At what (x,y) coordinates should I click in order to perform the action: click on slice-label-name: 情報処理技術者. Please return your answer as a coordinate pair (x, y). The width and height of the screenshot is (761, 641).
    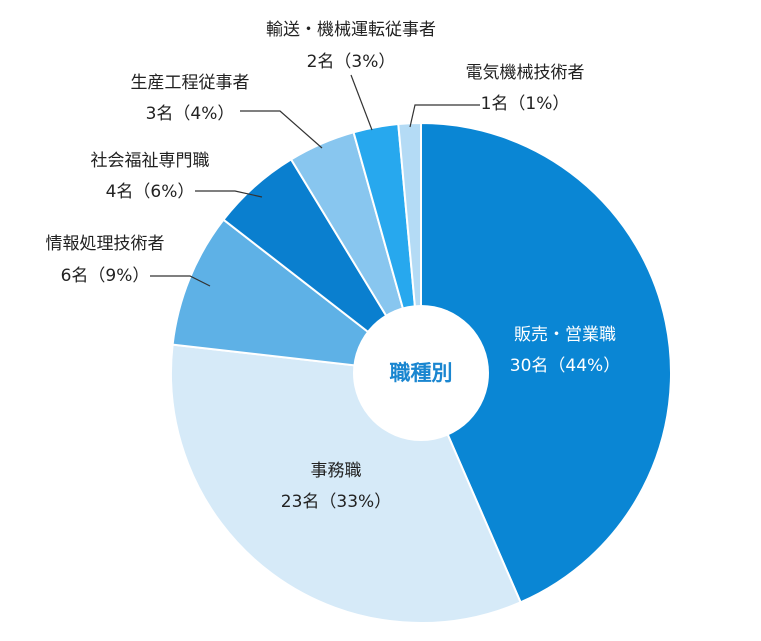
    Looking at the image, I should click on (105, 244).